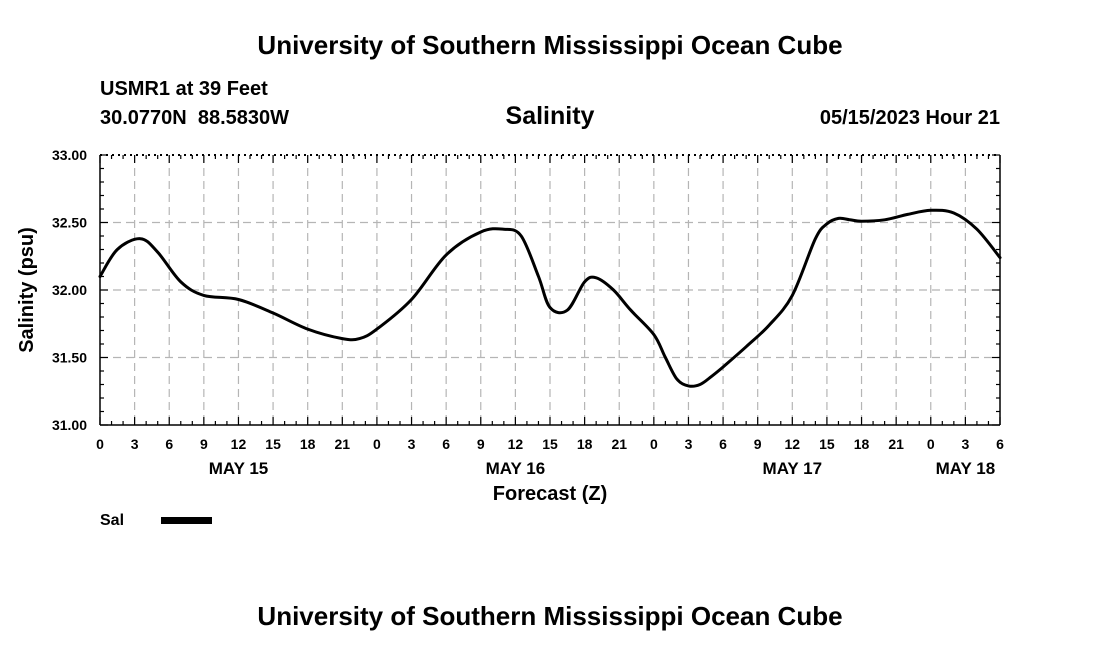 The height and width of the screenshot is (650, 1100). What do you see at coordinates (239, 468) in the screenshot?
I see `date-label: MAY 15` at bounding box center [239, 468].